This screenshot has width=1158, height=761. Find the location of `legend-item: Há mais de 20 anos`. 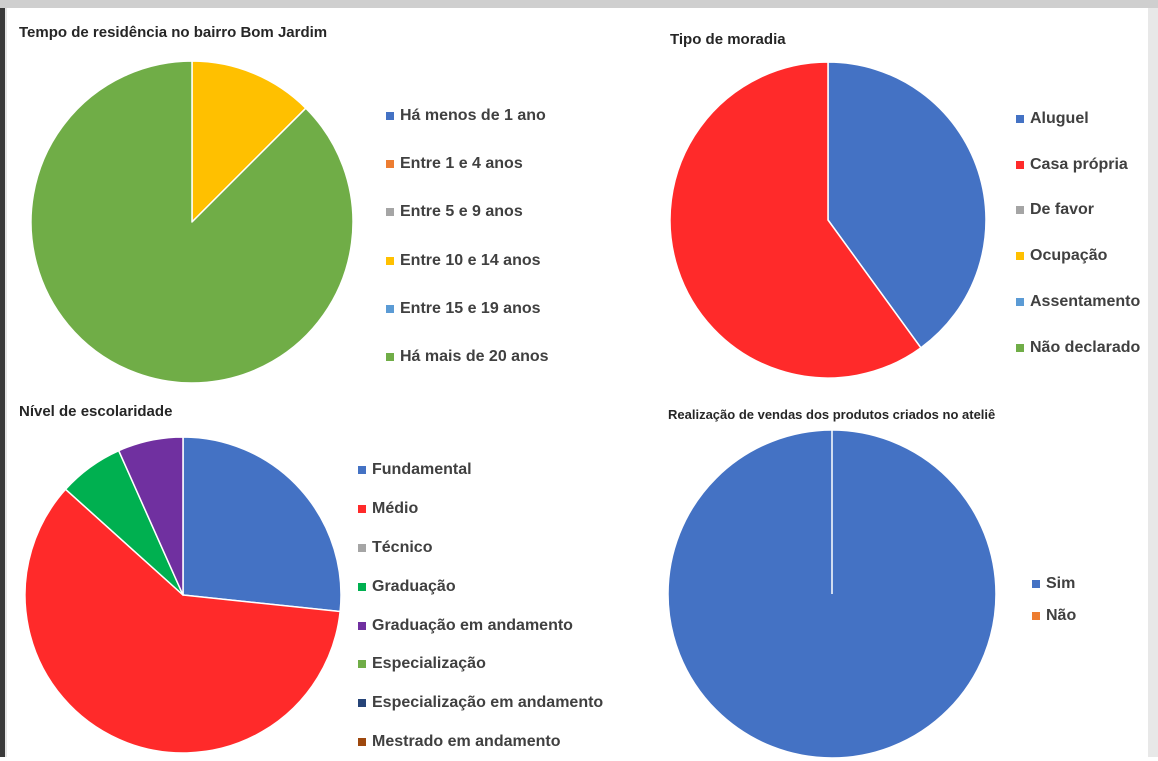

legend-item: Há mais de 20 anos is located at coordinates (467, 357).